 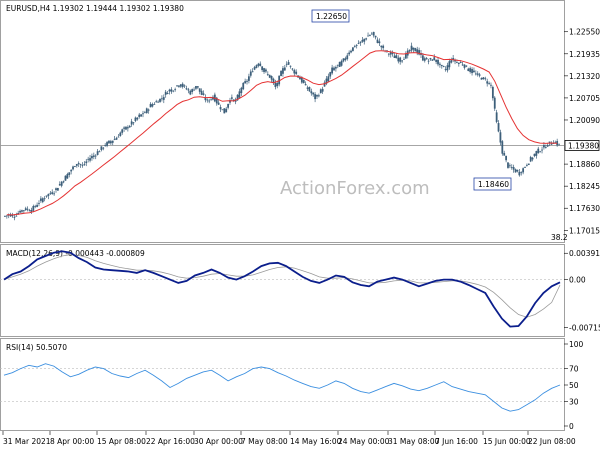 I want to click on rsi-title: RSI(14) 50.5070, so click(x=36, y=347).